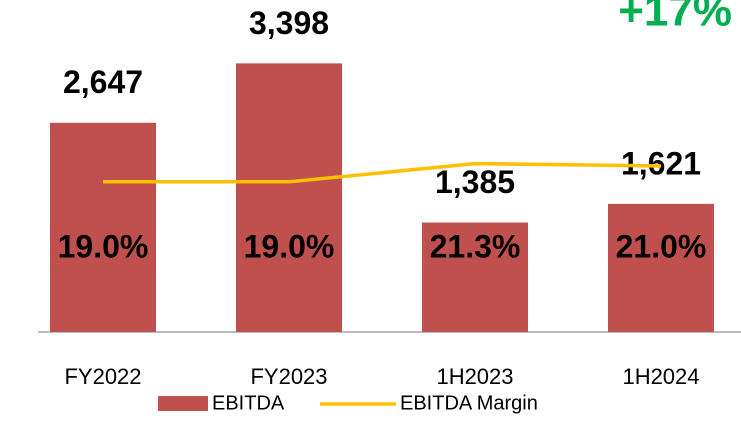 Image resolution: width=741 pixels, height=422 pixels. I want to click on annotation: +17%, so click(675, 18).